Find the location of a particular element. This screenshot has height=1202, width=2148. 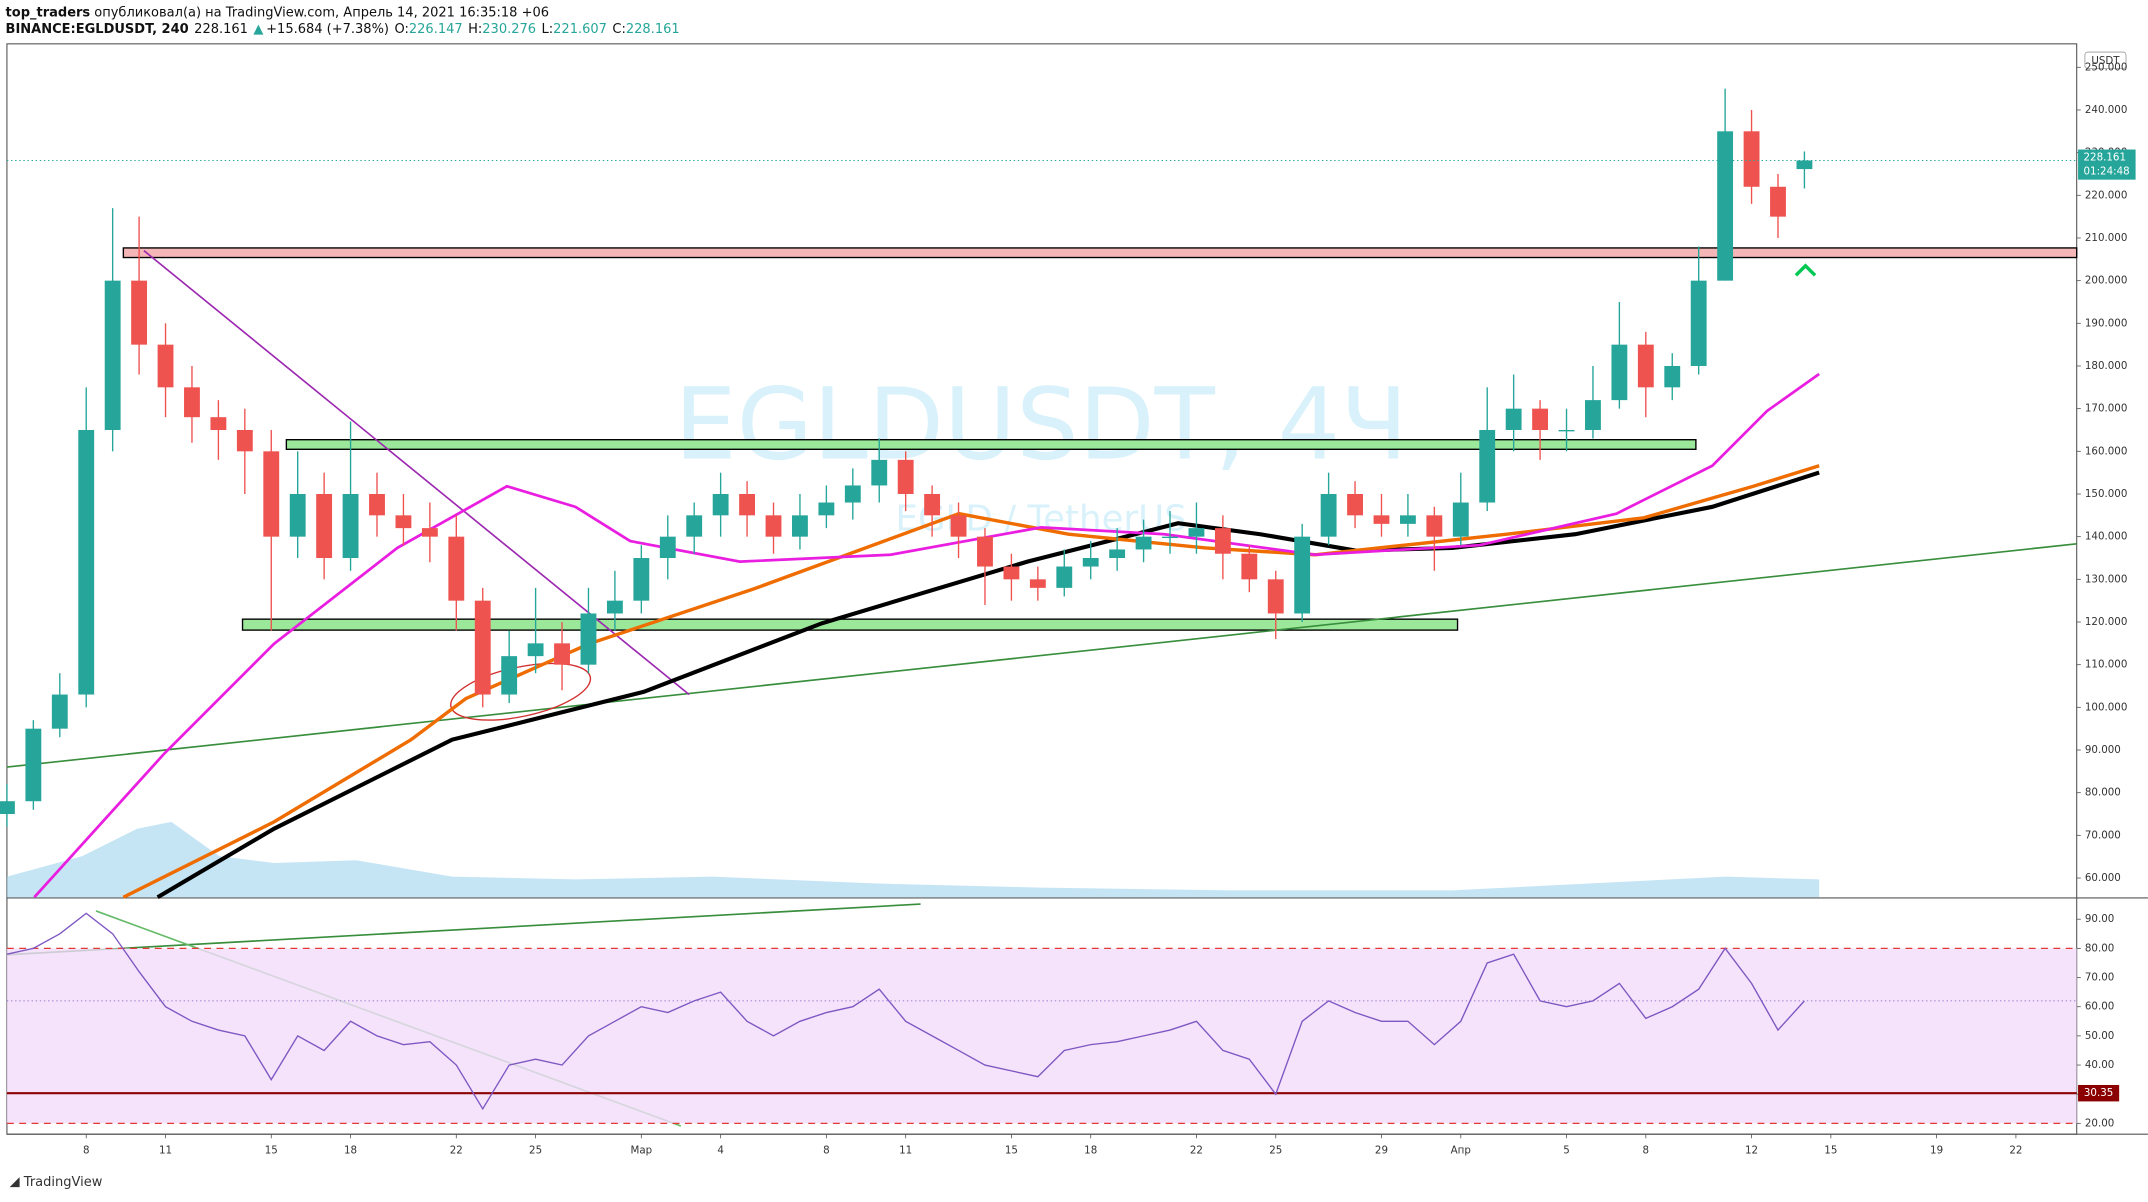

last-price: 228.161 is located at coordinates (221, 28).